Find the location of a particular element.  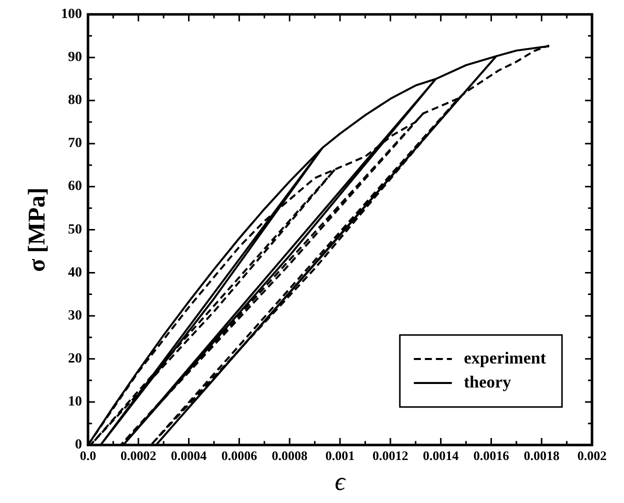

x-tick-label: 0.0 is located at coordinates (88, 456).